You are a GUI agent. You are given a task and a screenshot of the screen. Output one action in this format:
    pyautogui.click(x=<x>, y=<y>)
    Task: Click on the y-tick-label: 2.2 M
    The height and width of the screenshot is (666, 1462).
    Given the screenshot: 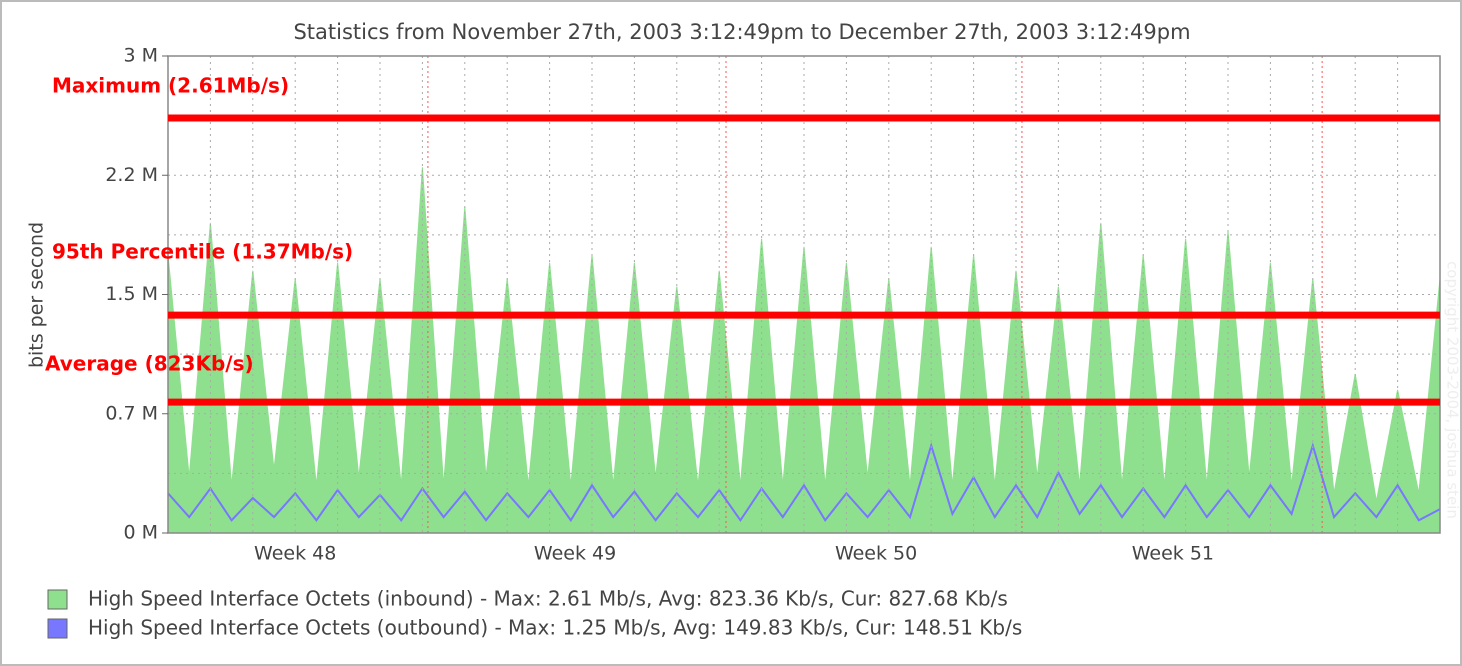 What is the action you would take?
    pyautogui.click(x=131, y=175)
    